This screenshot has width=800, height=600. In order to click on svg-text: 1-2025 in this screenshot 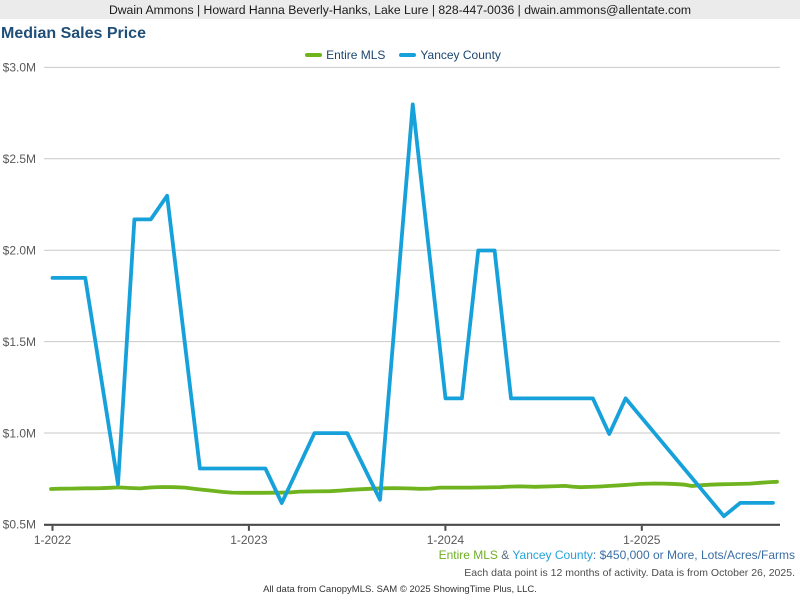, I will do `click(642, 540)`.